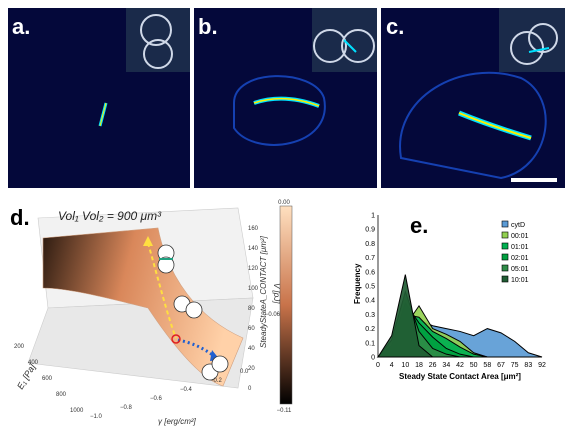 The image size is (573, 430). What do you see at coordinates (370, 272) in the screenshot?
I see `e-y-tick-label: 0.6` at bounding box center [370, 272].